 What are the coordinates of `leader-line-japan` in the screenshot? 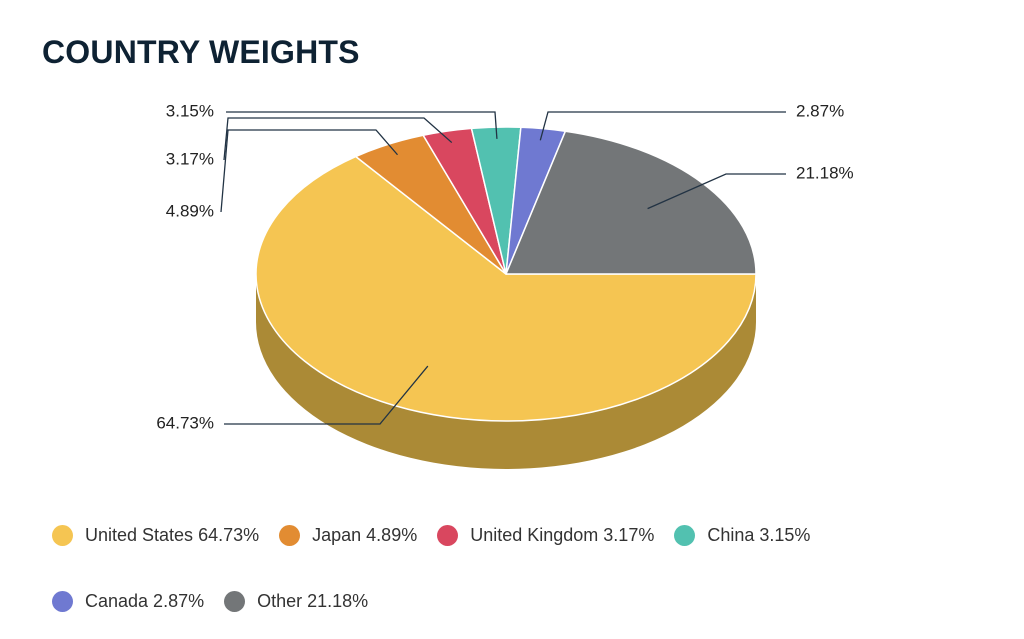 It's located at (309, 171).